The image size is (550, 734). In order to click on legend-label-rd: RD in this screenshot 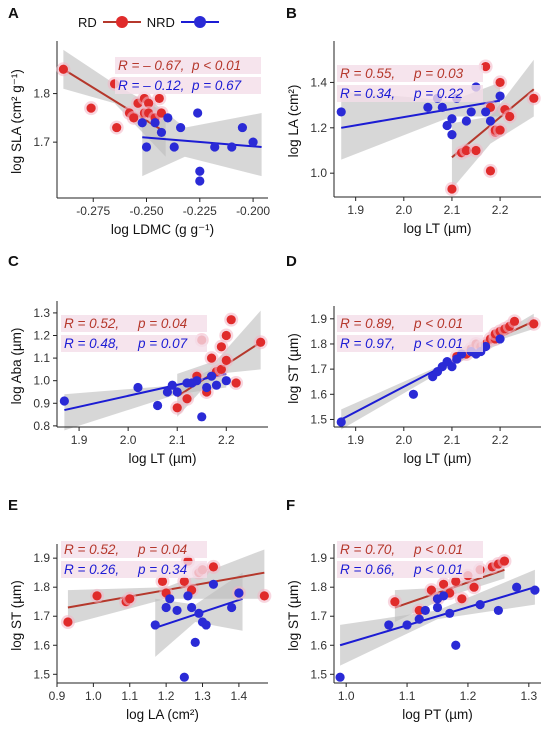, I will do `click(87, 22)`.